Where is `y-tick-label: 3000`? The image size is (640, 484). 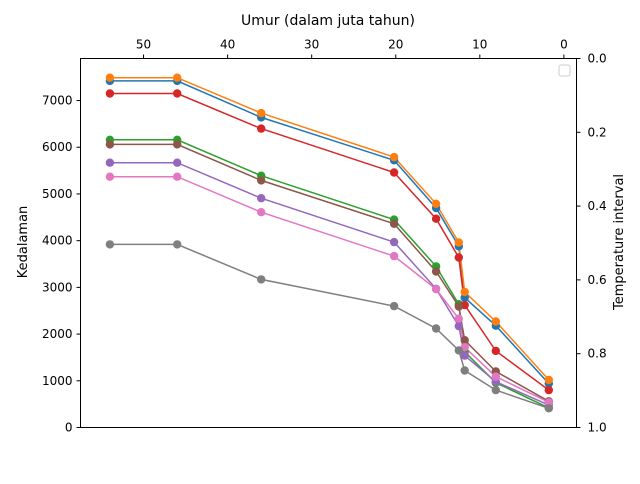 y-tick-label: 3000 is located at coordinates (57, 287).